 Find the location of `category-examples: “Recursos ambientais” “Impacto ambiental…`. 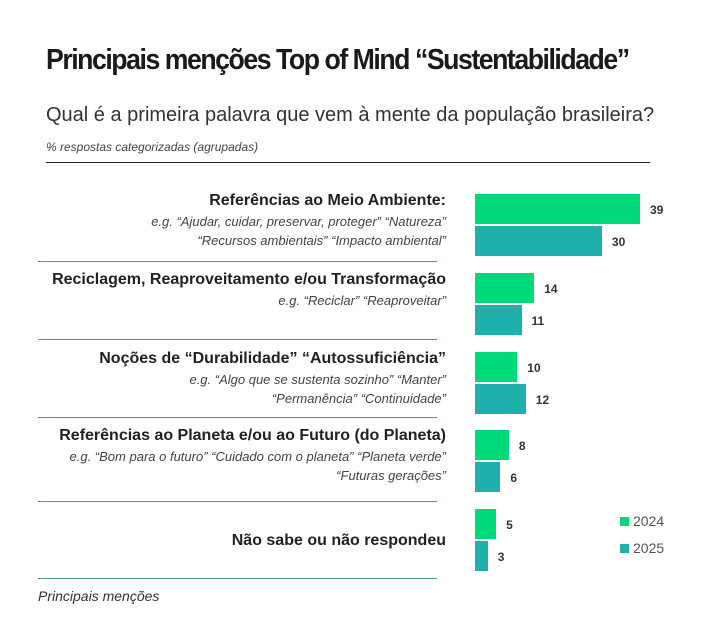

category-examples: “Recursos ambientais” “Impacto ambiental… is located at coordinates (321, 240).